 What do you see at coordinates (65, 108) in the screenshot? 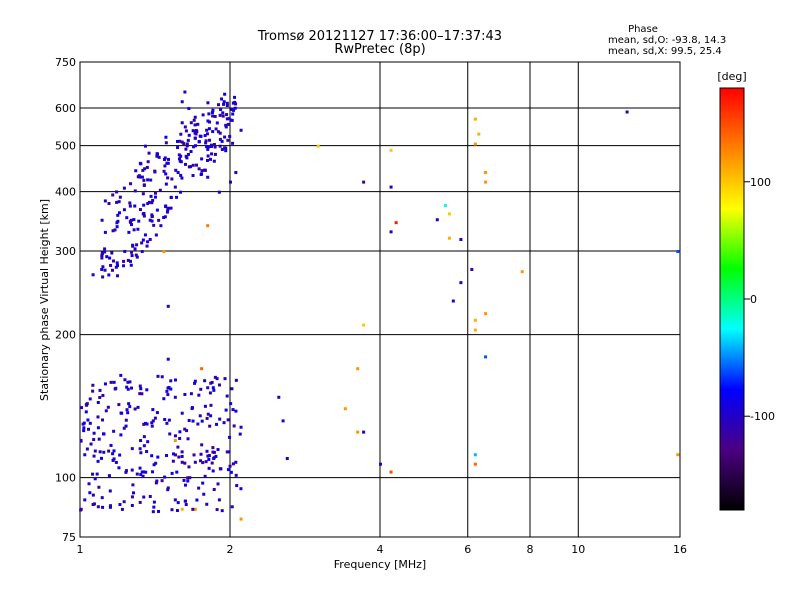
I see `y-tick-label: 600` at bounding box center [65, 108].